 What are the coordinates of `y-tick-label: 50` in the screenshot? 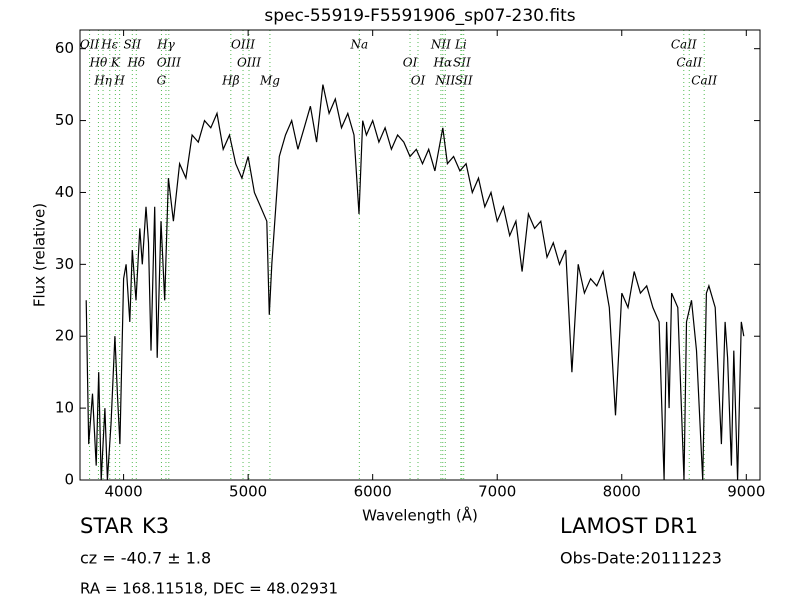 It's located at (64, 120).